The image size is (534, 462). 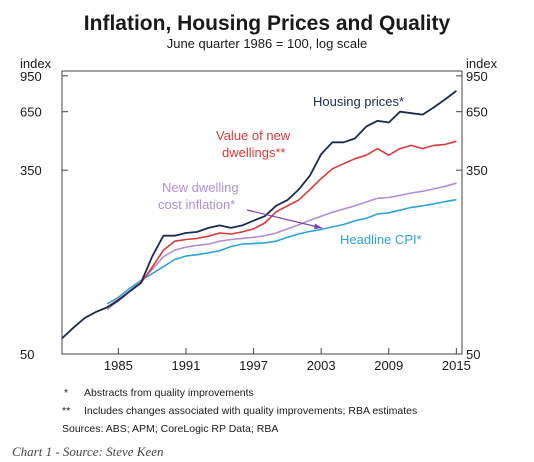 What do you see at coordinates (477, 170) in the screenshot?
I see `y-tick-label-right: 350` at bounding box center [477, 170].